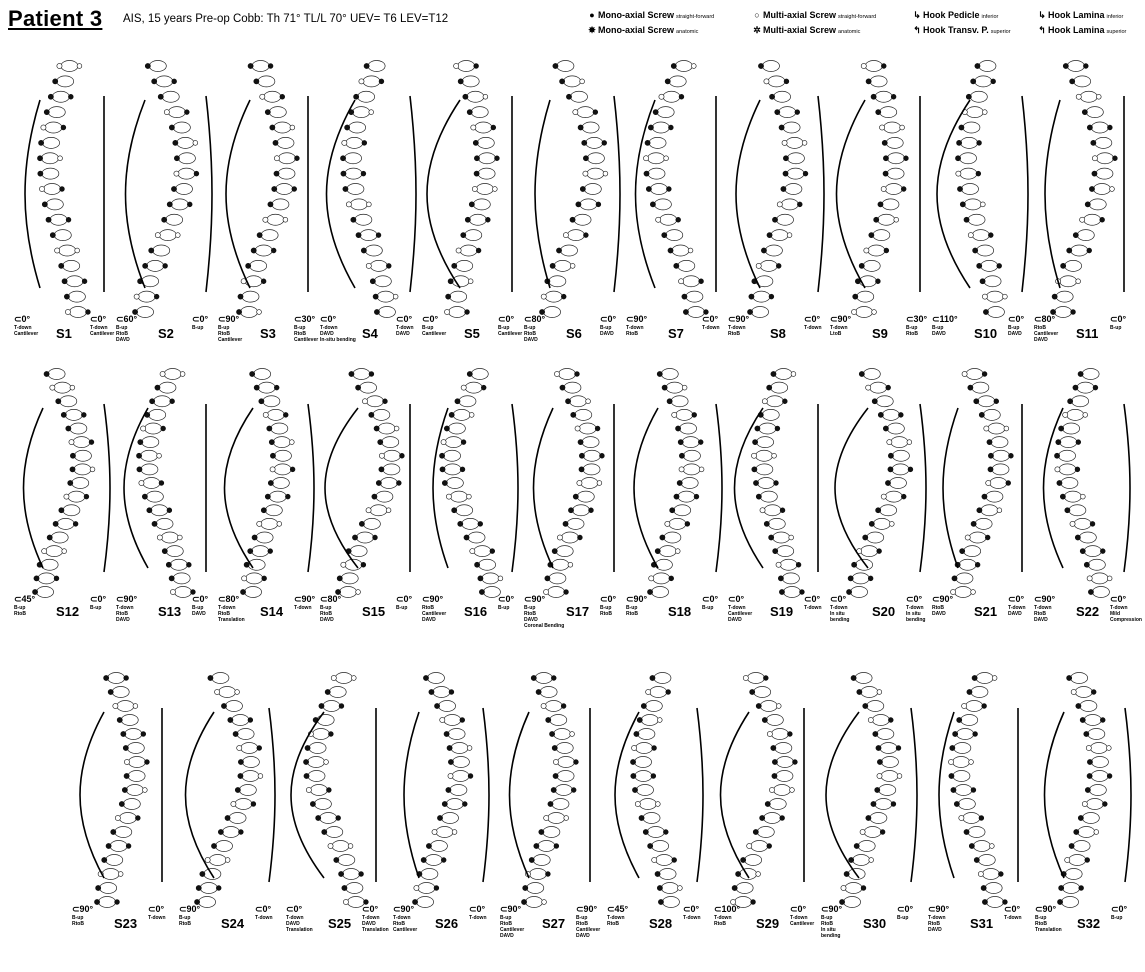  I want to click on left-rod-maneuver: RtoB, so click(506, 924).